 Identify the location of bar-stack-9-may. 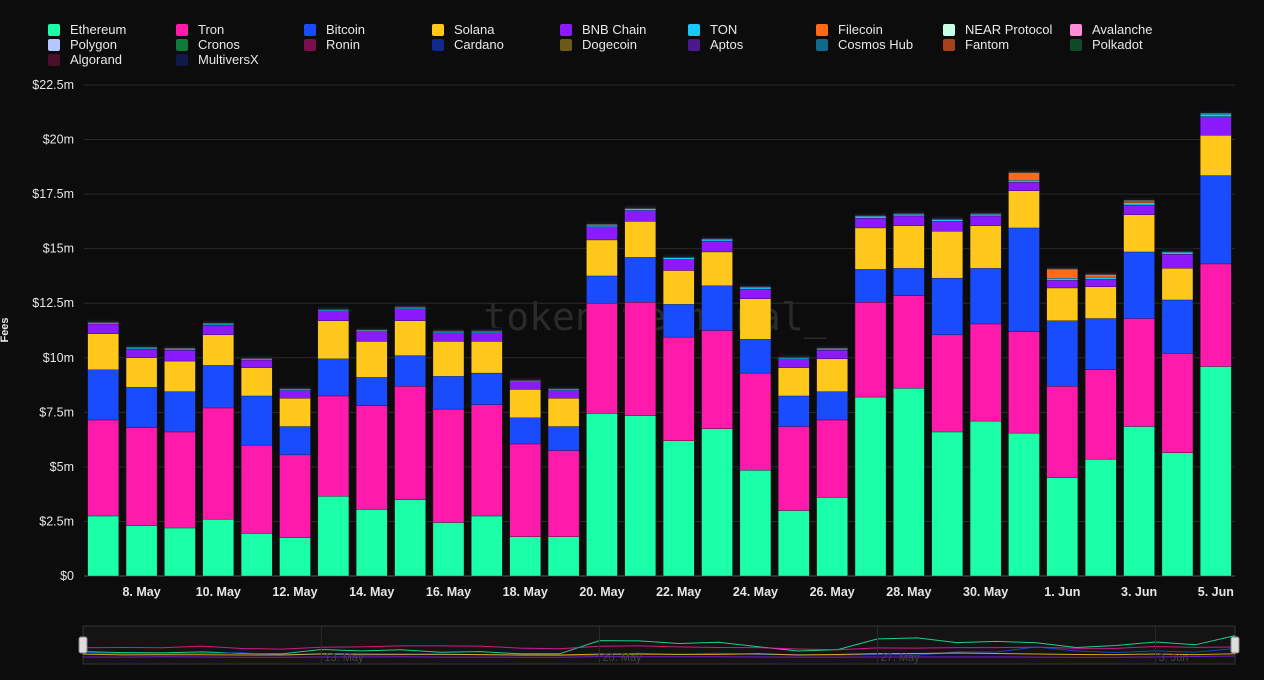
(180, 461).